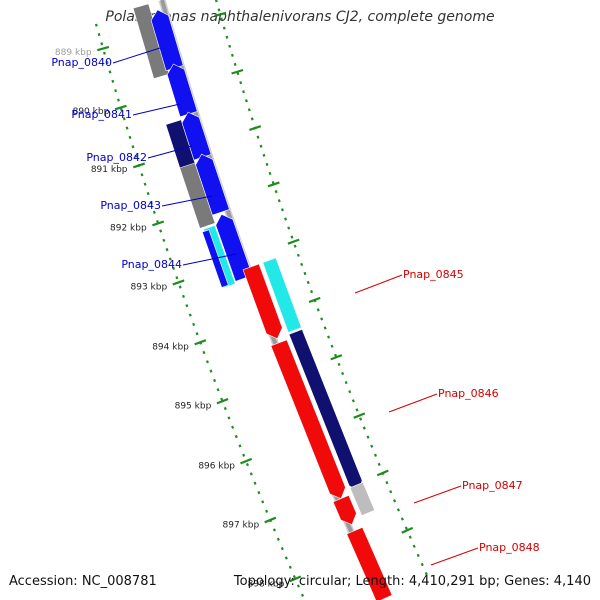 The height and width of the screenshot is (600, 600). I want to click on feature-gray-block, so click(197, 195).